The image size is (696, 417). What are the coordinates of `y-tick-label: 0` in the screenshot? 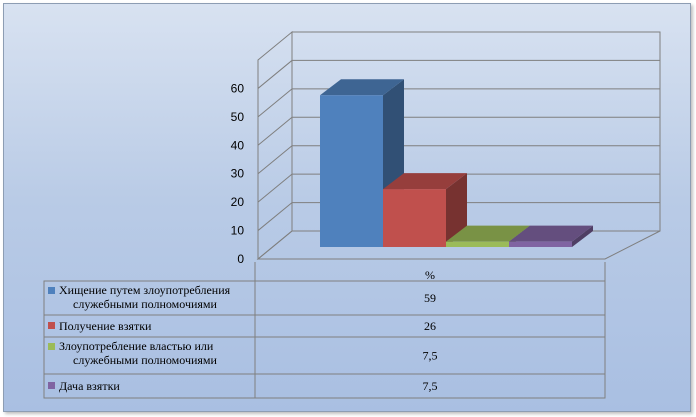 It's located at (240, 259).